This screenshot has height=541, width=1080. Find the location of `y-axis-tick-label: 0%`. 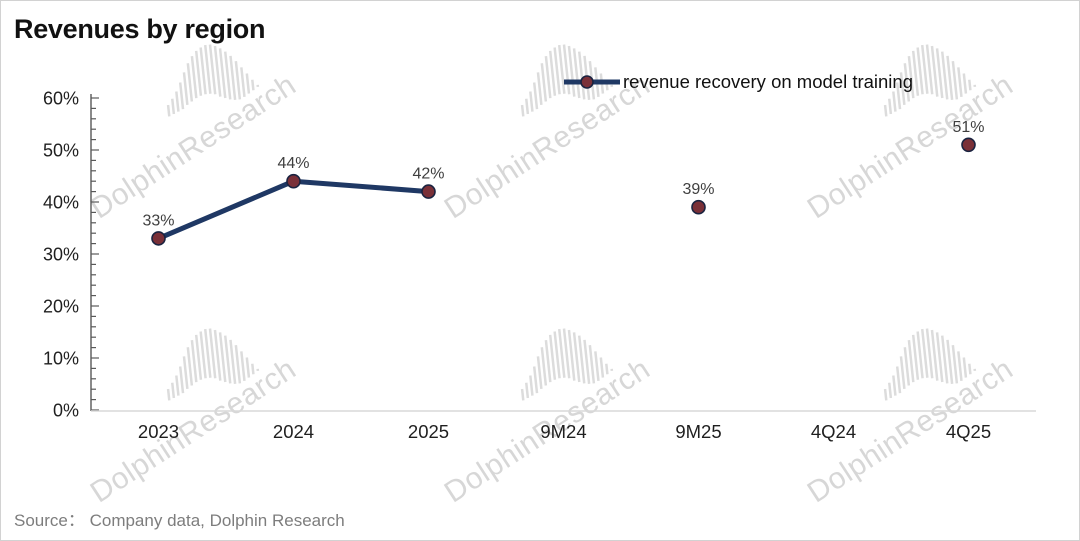

y-axis-tick-label: 0% is located at coordinates (66, 411).